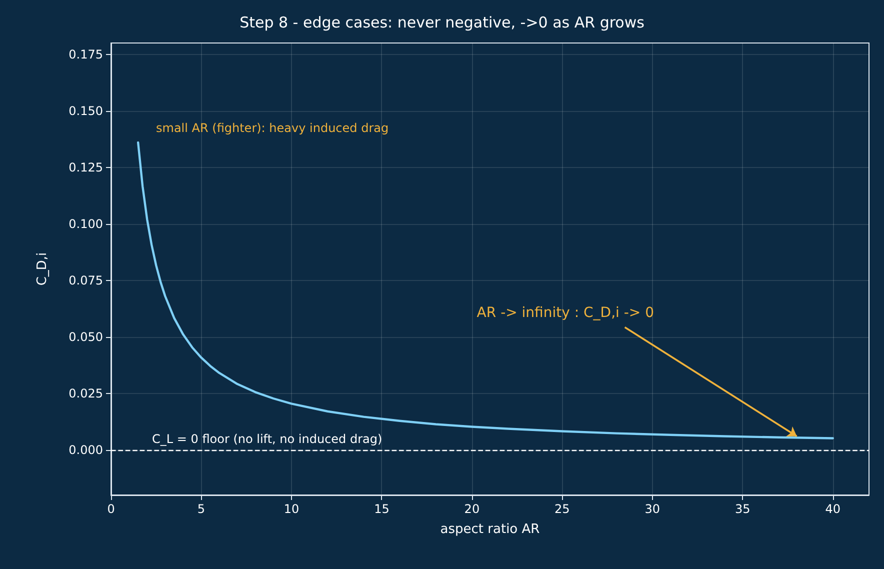  I want to click on x-tick-label: 40, so click(833, 509).